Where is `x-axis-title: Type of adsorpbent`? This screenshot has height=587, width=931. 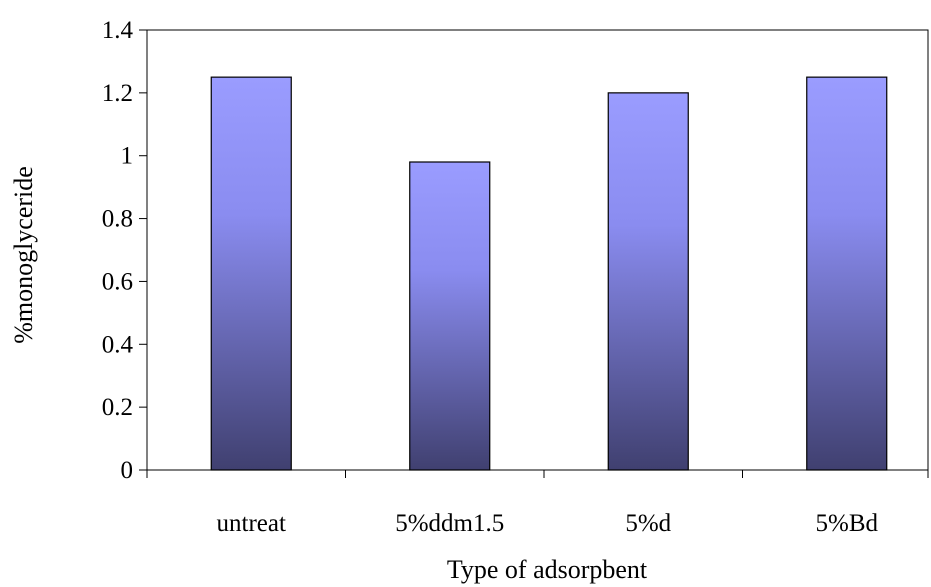 x-axis-title: Type of adsorpbent is located at coordinates (547, 569).